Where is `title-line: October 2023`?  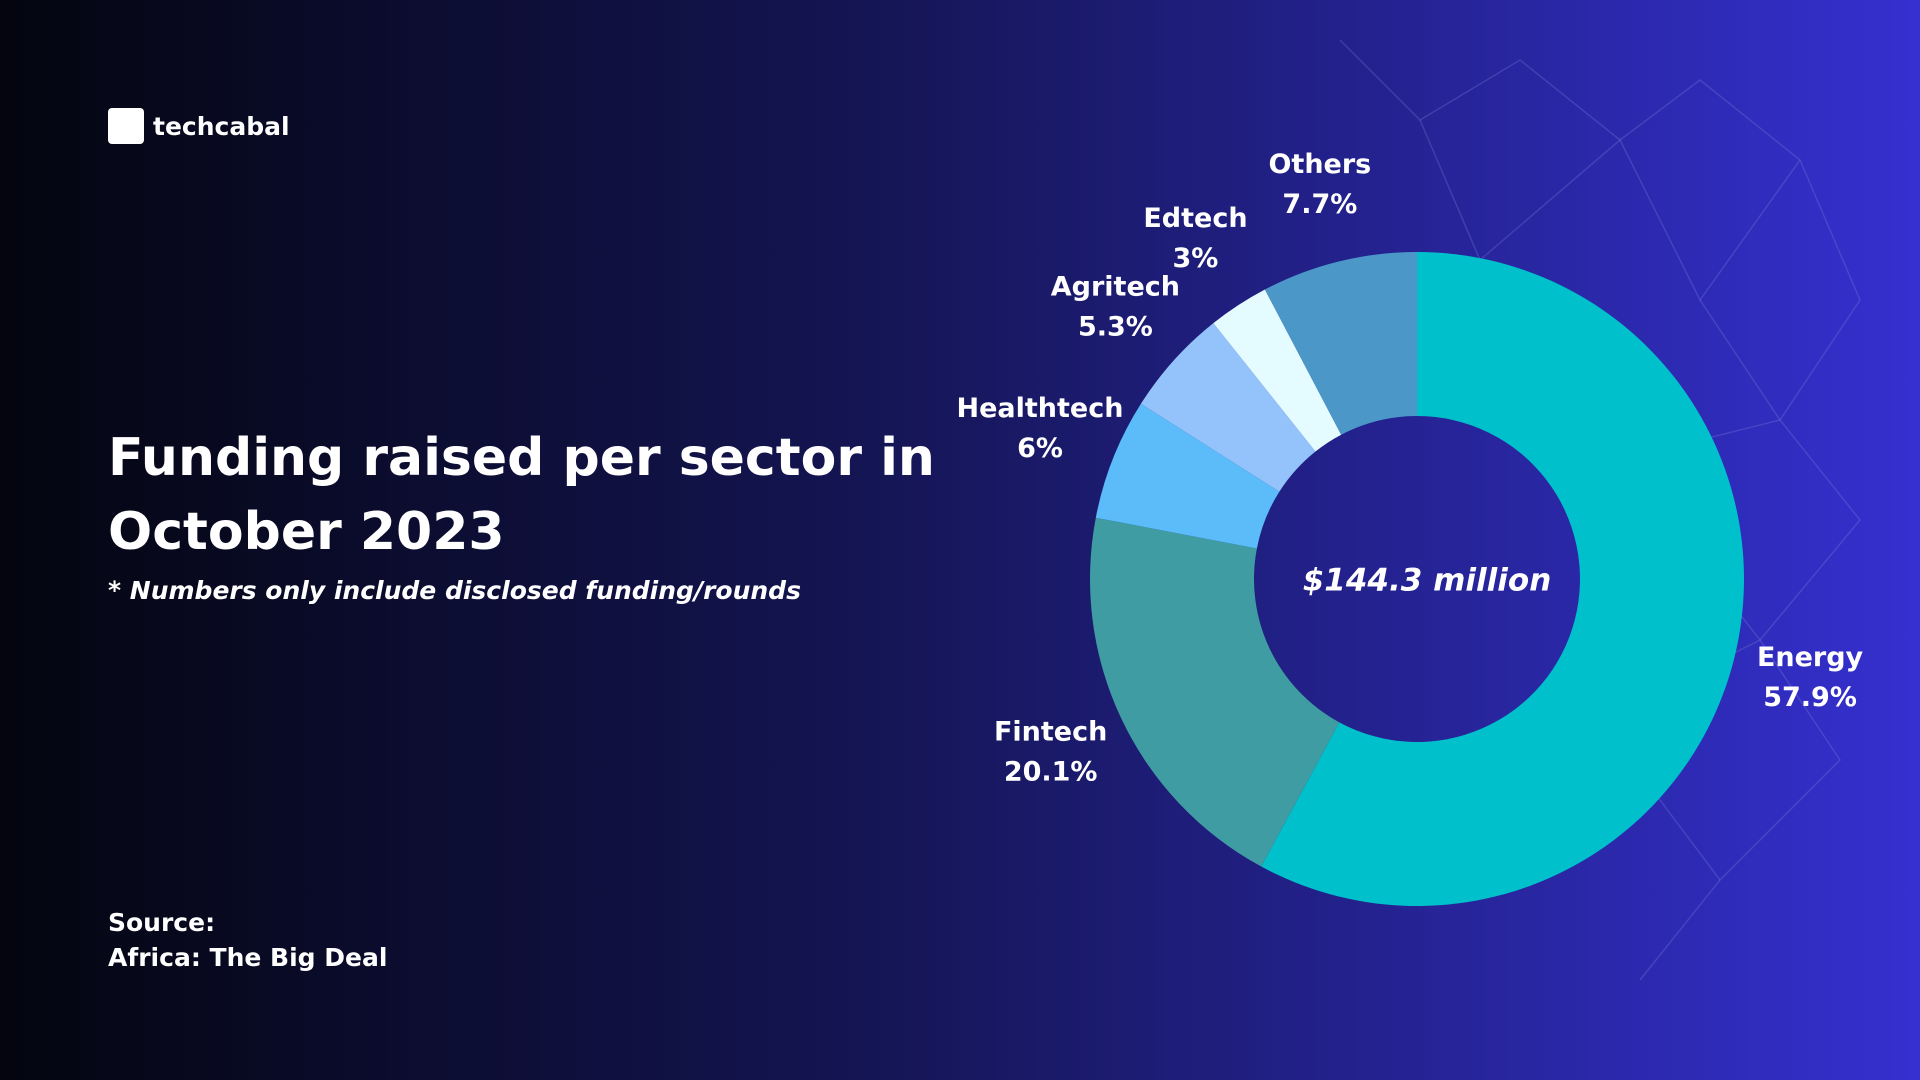
title-line: October 2023 is located at coordinates (306, 532).